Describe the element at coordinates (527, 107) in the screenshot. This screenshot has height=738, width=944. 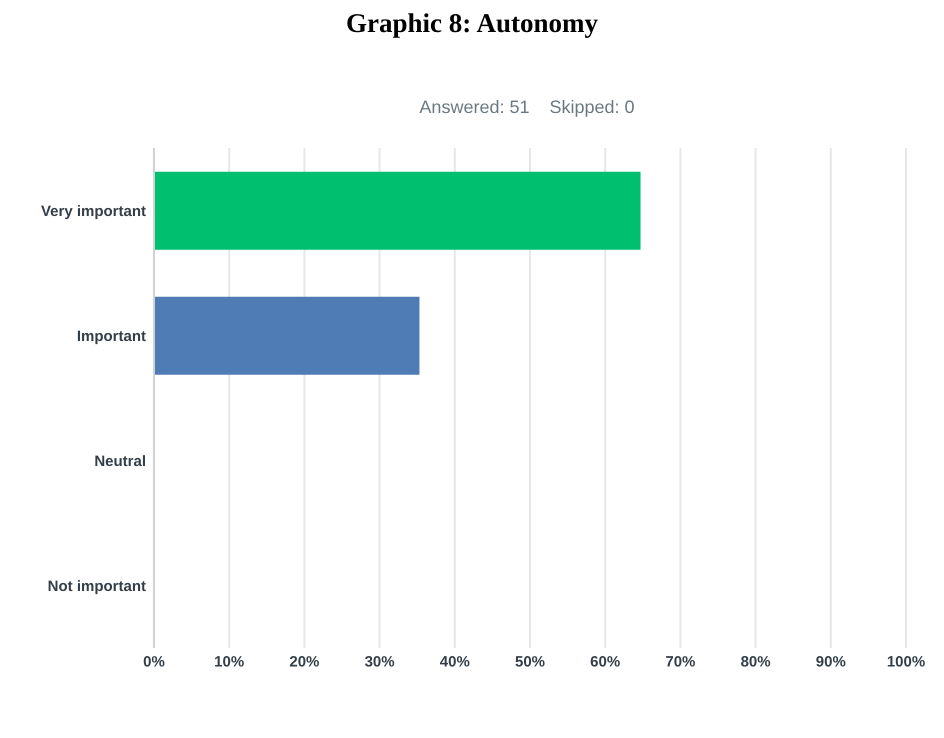
I see `chart-subtitle: Answered: 51 Skipped: 0` at that location.